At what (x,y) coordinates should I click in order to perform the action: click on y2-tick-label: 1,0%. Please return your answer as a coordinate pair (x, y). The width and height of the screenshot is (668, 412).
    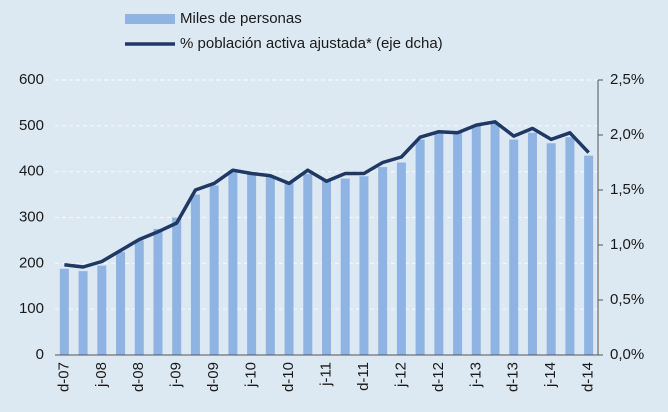
    Looking at the image, I should click on (627, 244).